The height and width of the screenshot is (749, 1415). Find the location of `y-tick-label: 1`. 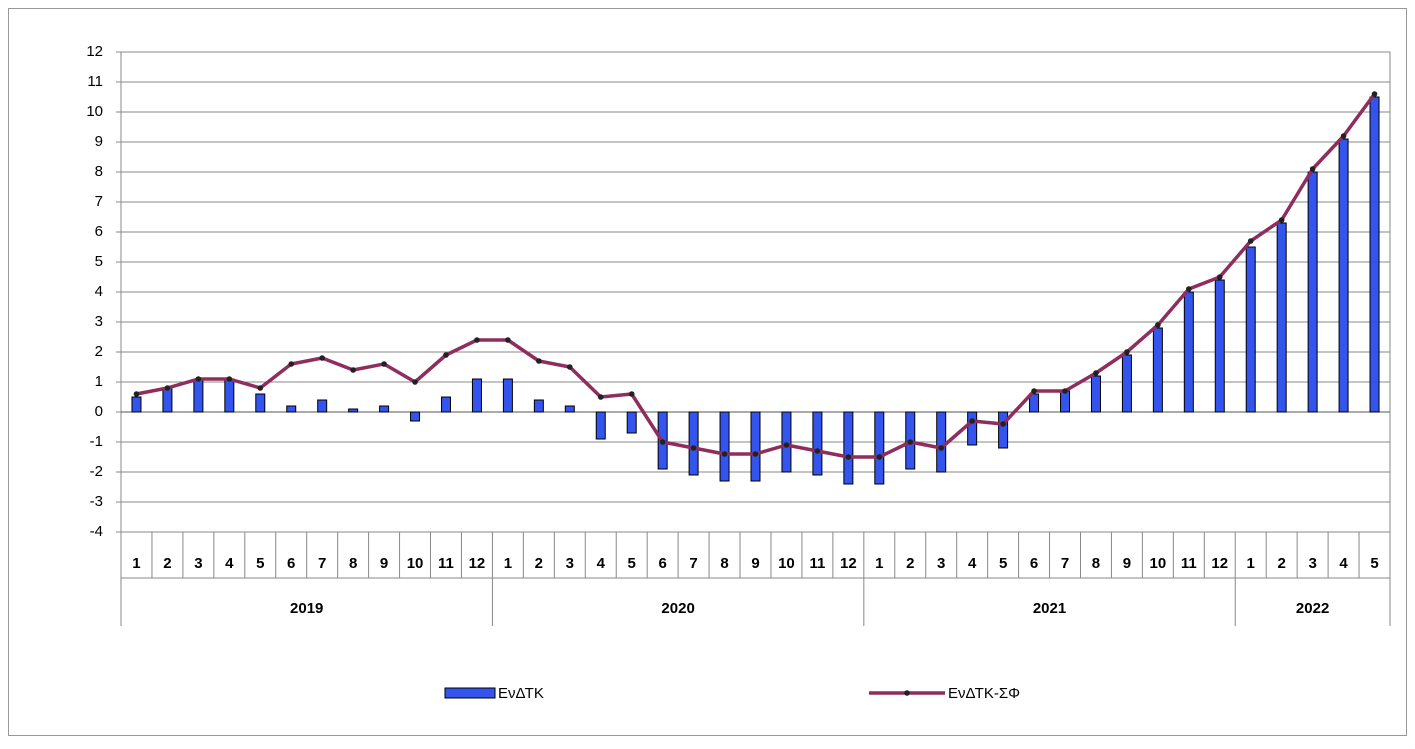

y-tick-label: 1 is located at coordinates (99, 381).